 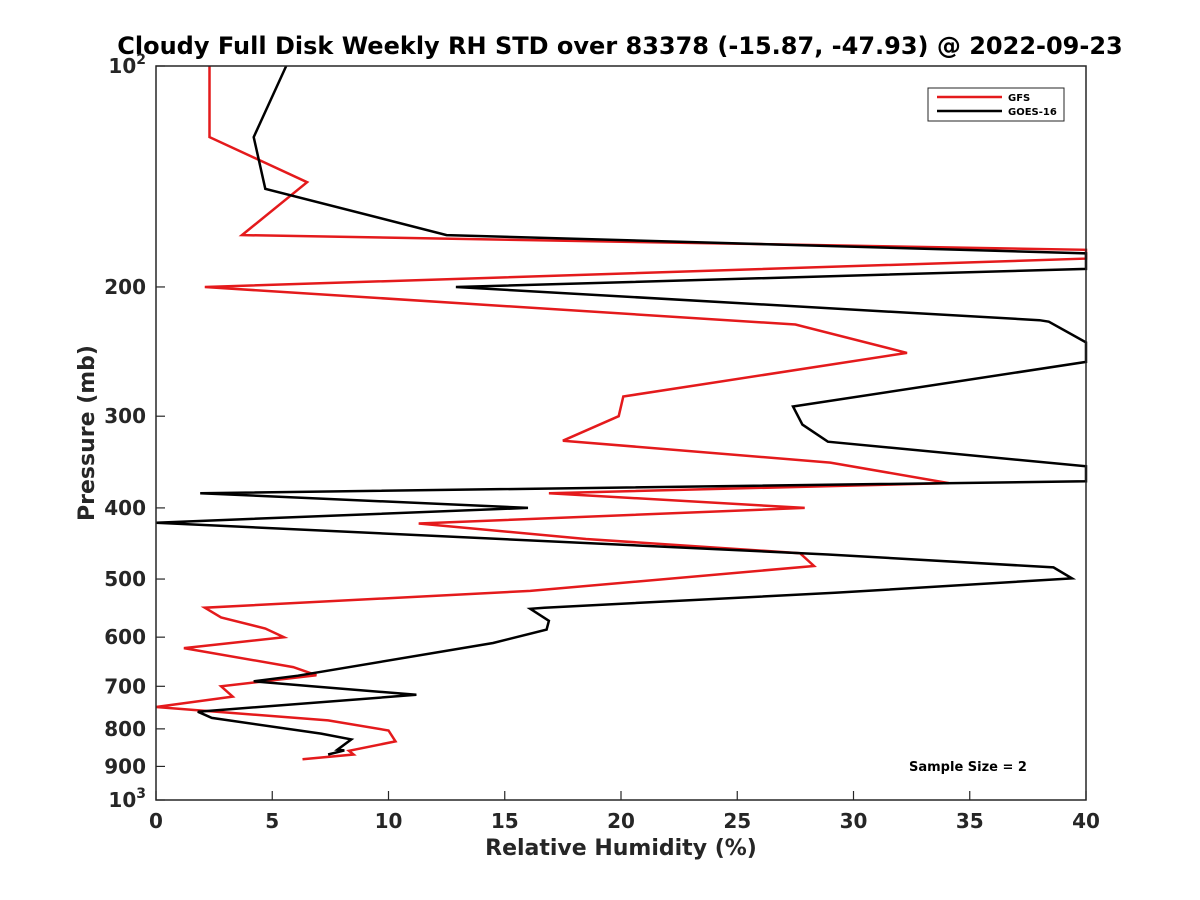 What do you see at coordinates (125, 287) in the screenshot?
I see `y-tick-label: 200` at bounding box center [125, 287].